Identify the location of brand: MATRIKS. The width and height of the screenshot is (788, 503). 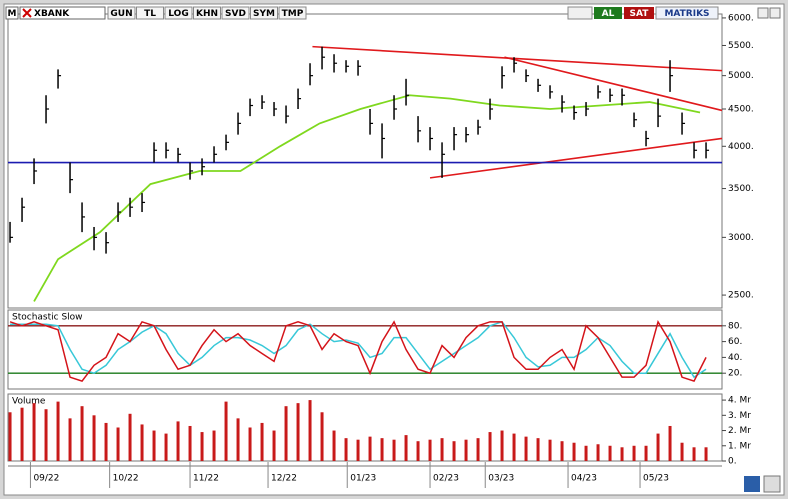
(686, 14).